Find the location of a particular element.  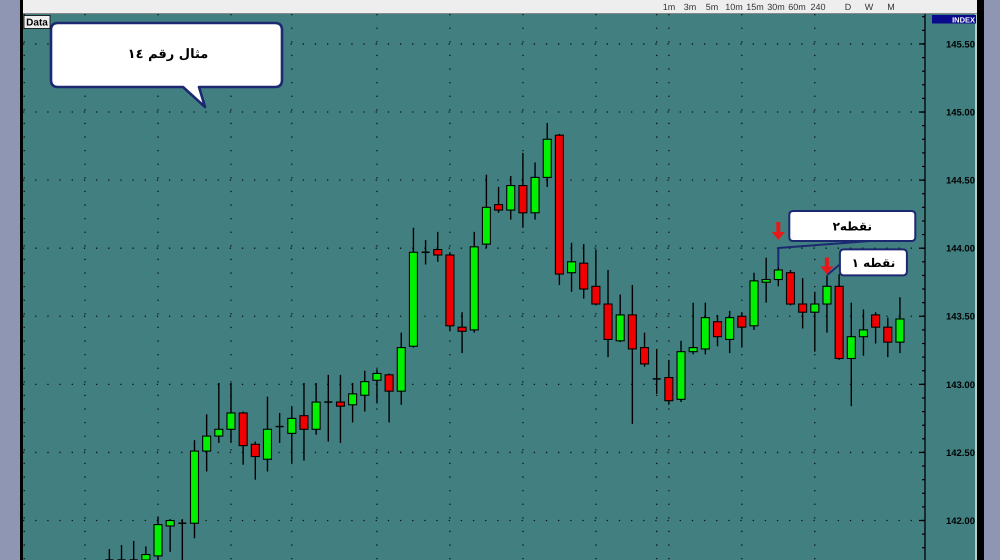

y-tick-label: 144.00 is located at coordinates (960, 249).